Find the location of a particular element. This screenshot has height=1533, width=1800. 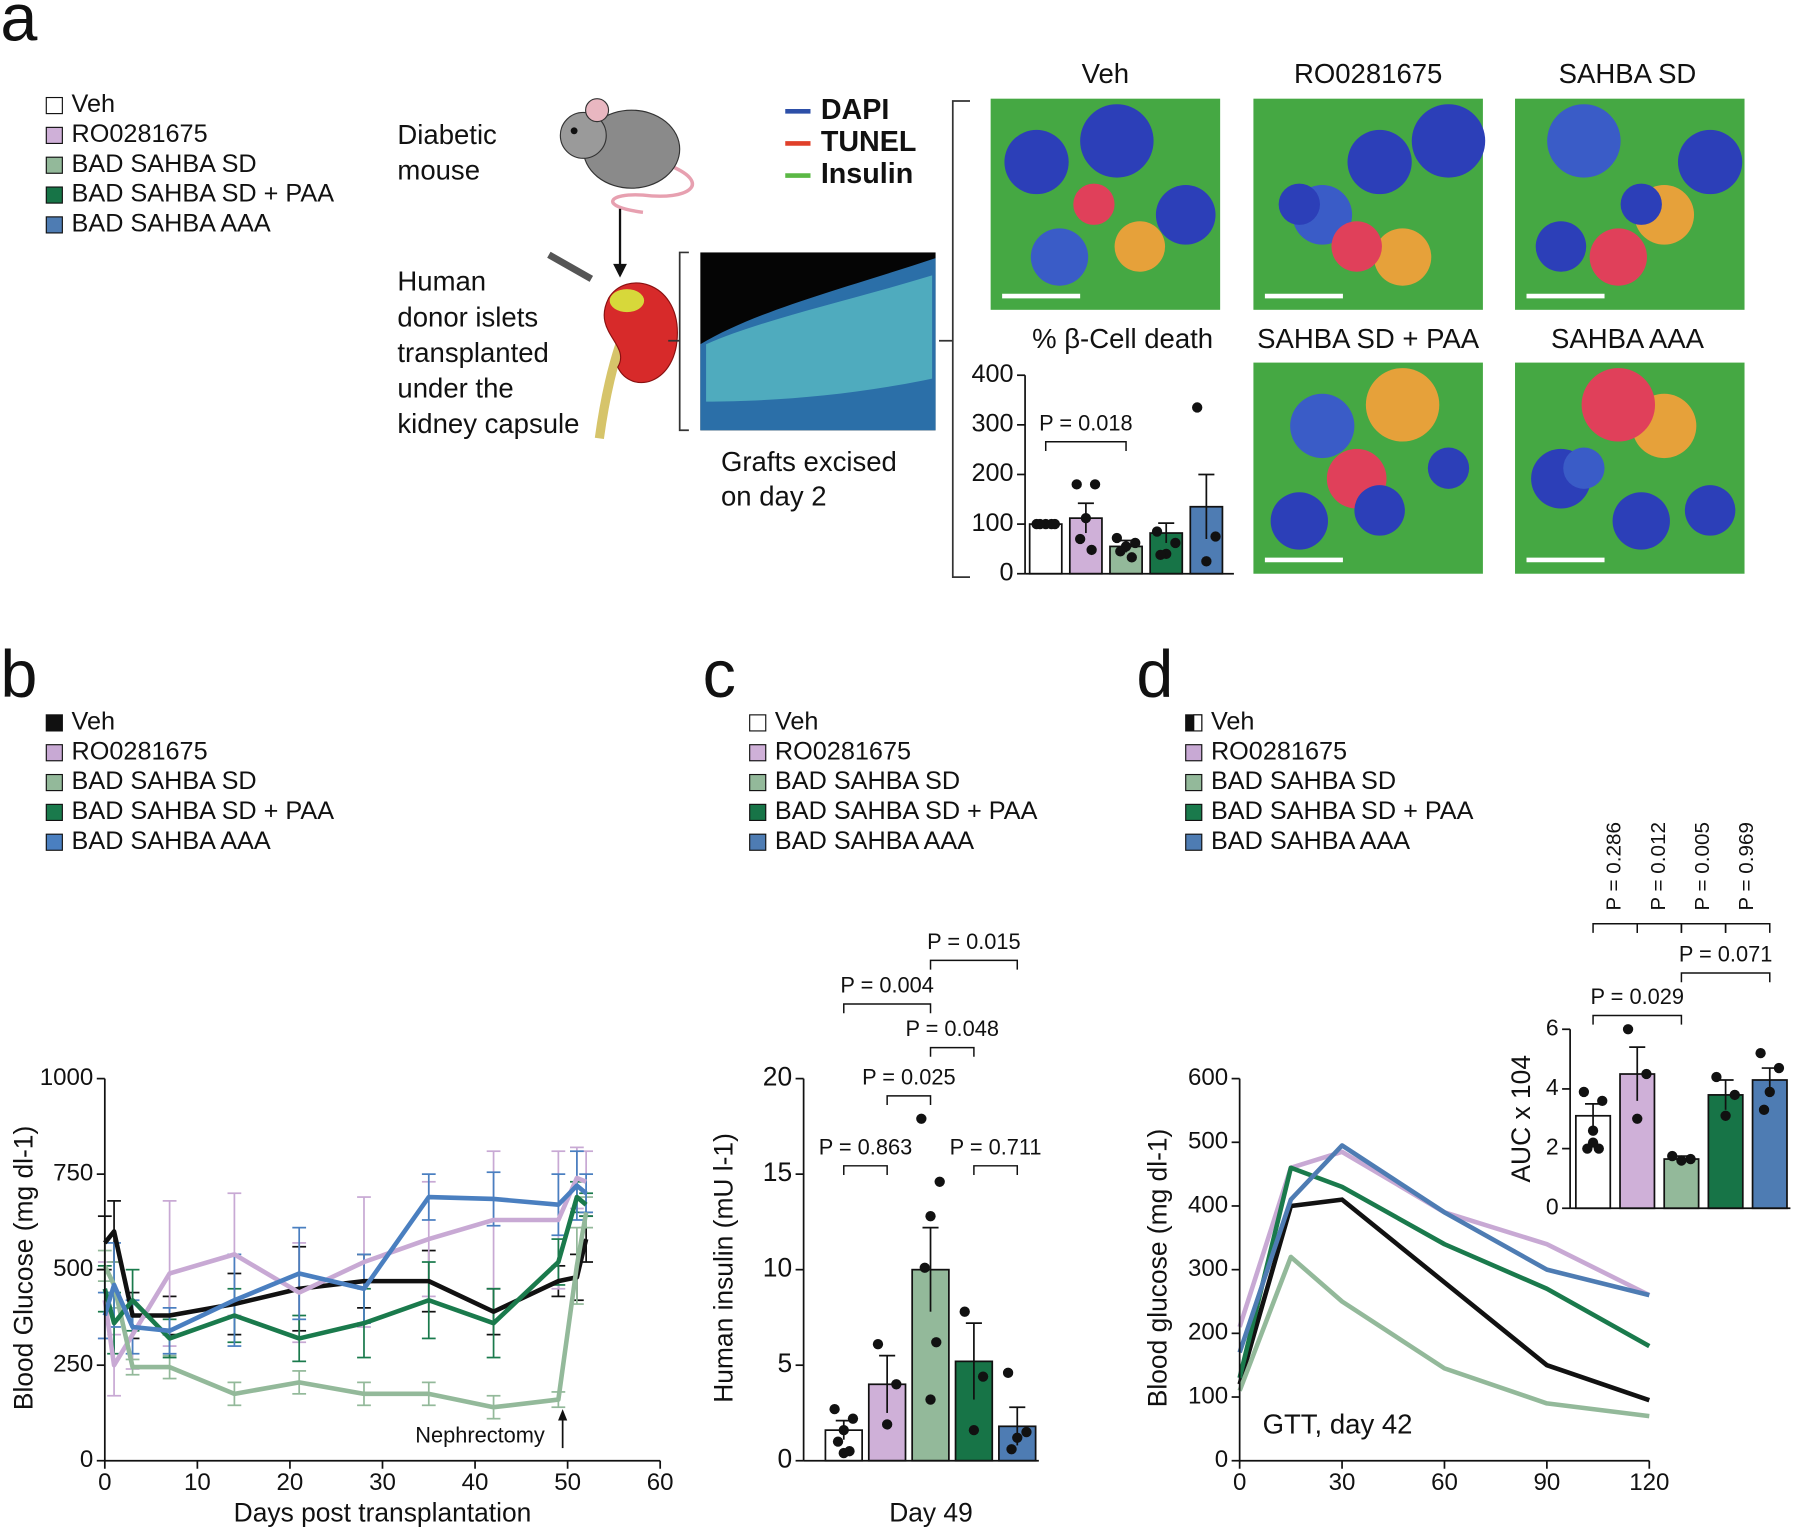

y-tick-label: 600 is located at coordinates (1208, 1077).